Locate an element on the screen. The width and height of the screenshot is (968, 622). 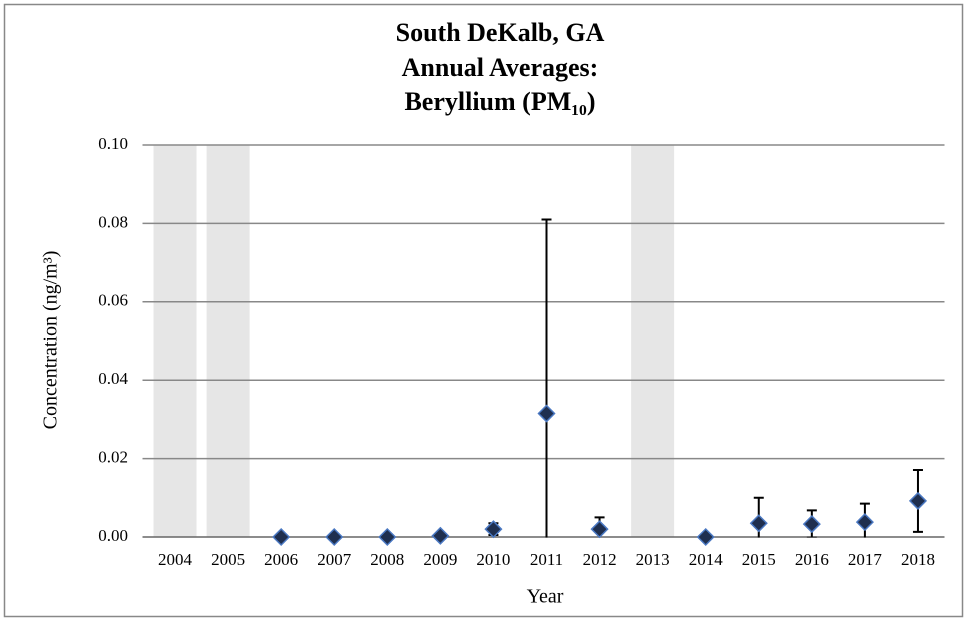
x-tick-label: 2010 is located at coordinates (493, 559).